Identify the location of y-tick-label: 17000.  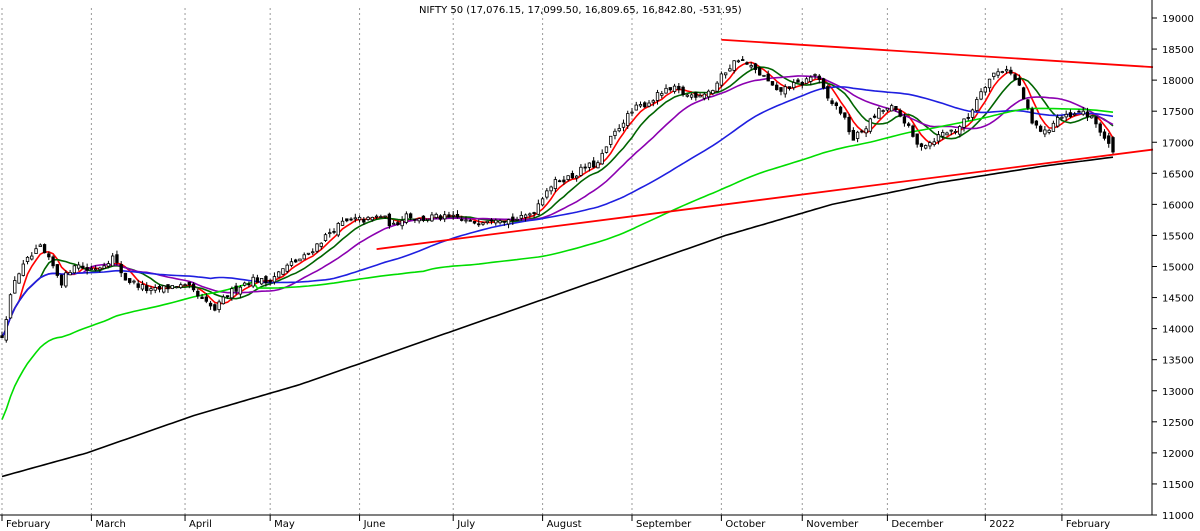
(1178, 143).